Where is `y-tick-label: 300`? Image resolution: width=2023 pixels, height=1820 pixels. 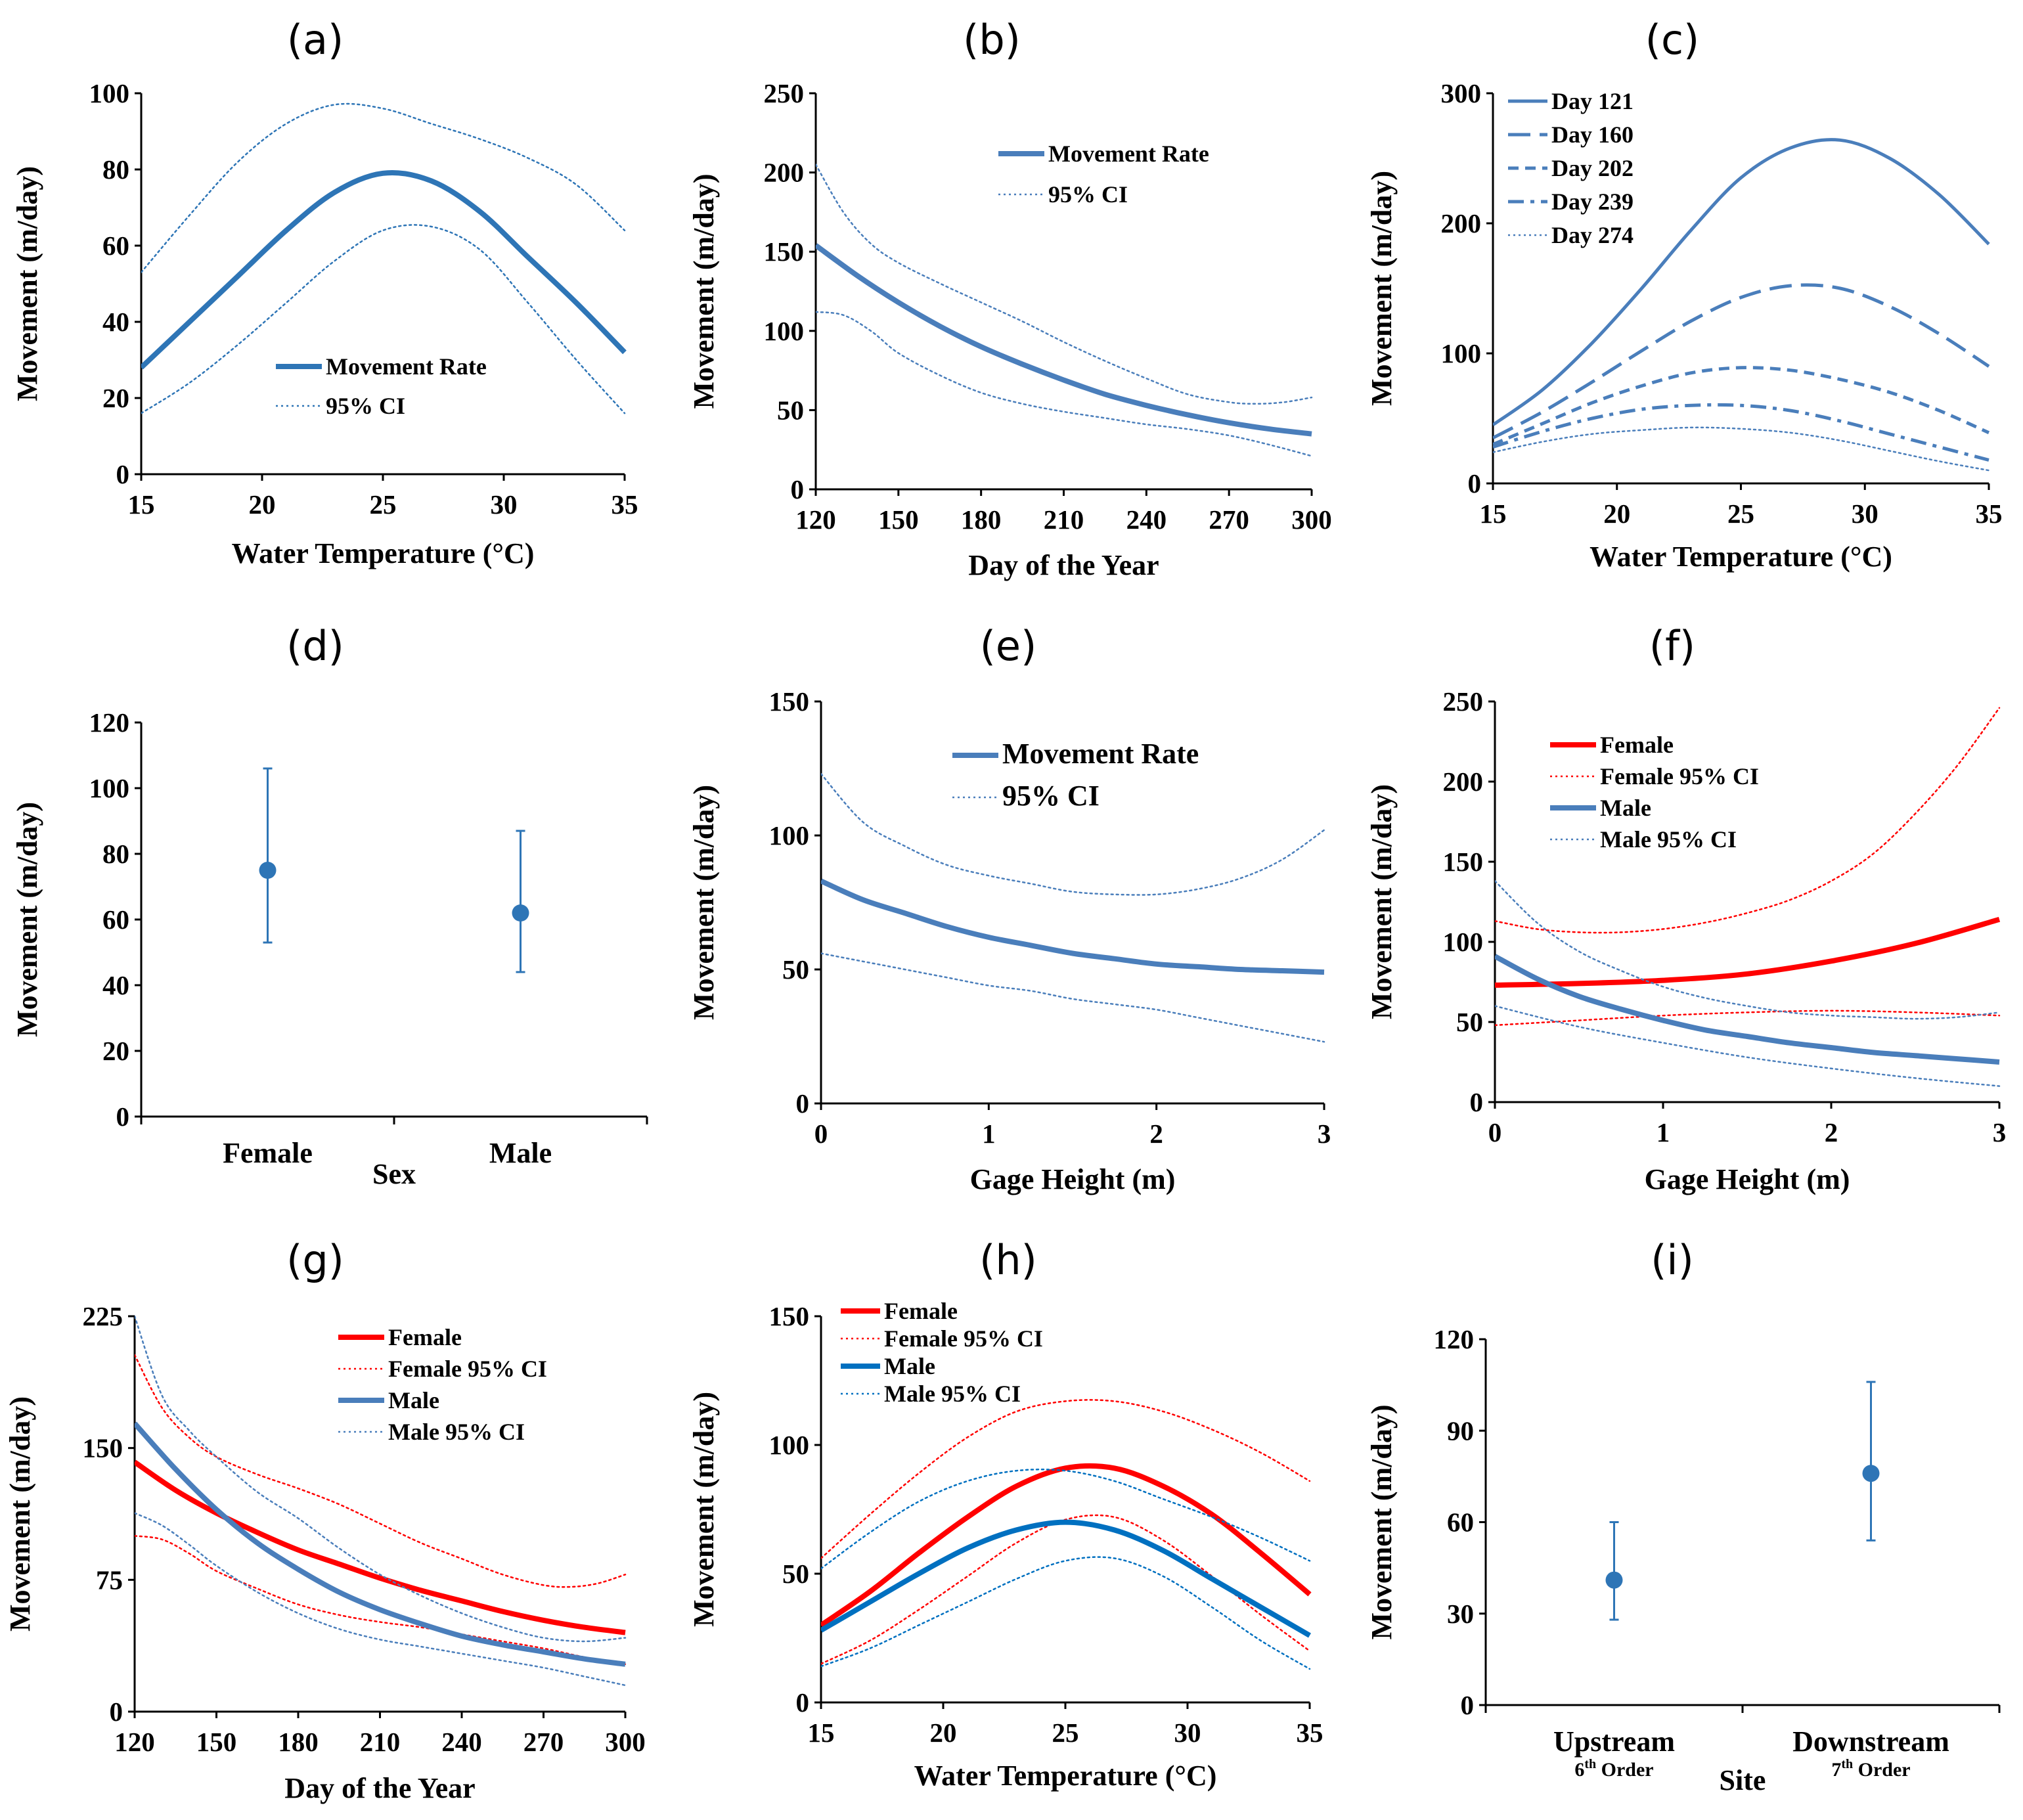 y-tick-label: 300 is located at coordinates (1461, 93).